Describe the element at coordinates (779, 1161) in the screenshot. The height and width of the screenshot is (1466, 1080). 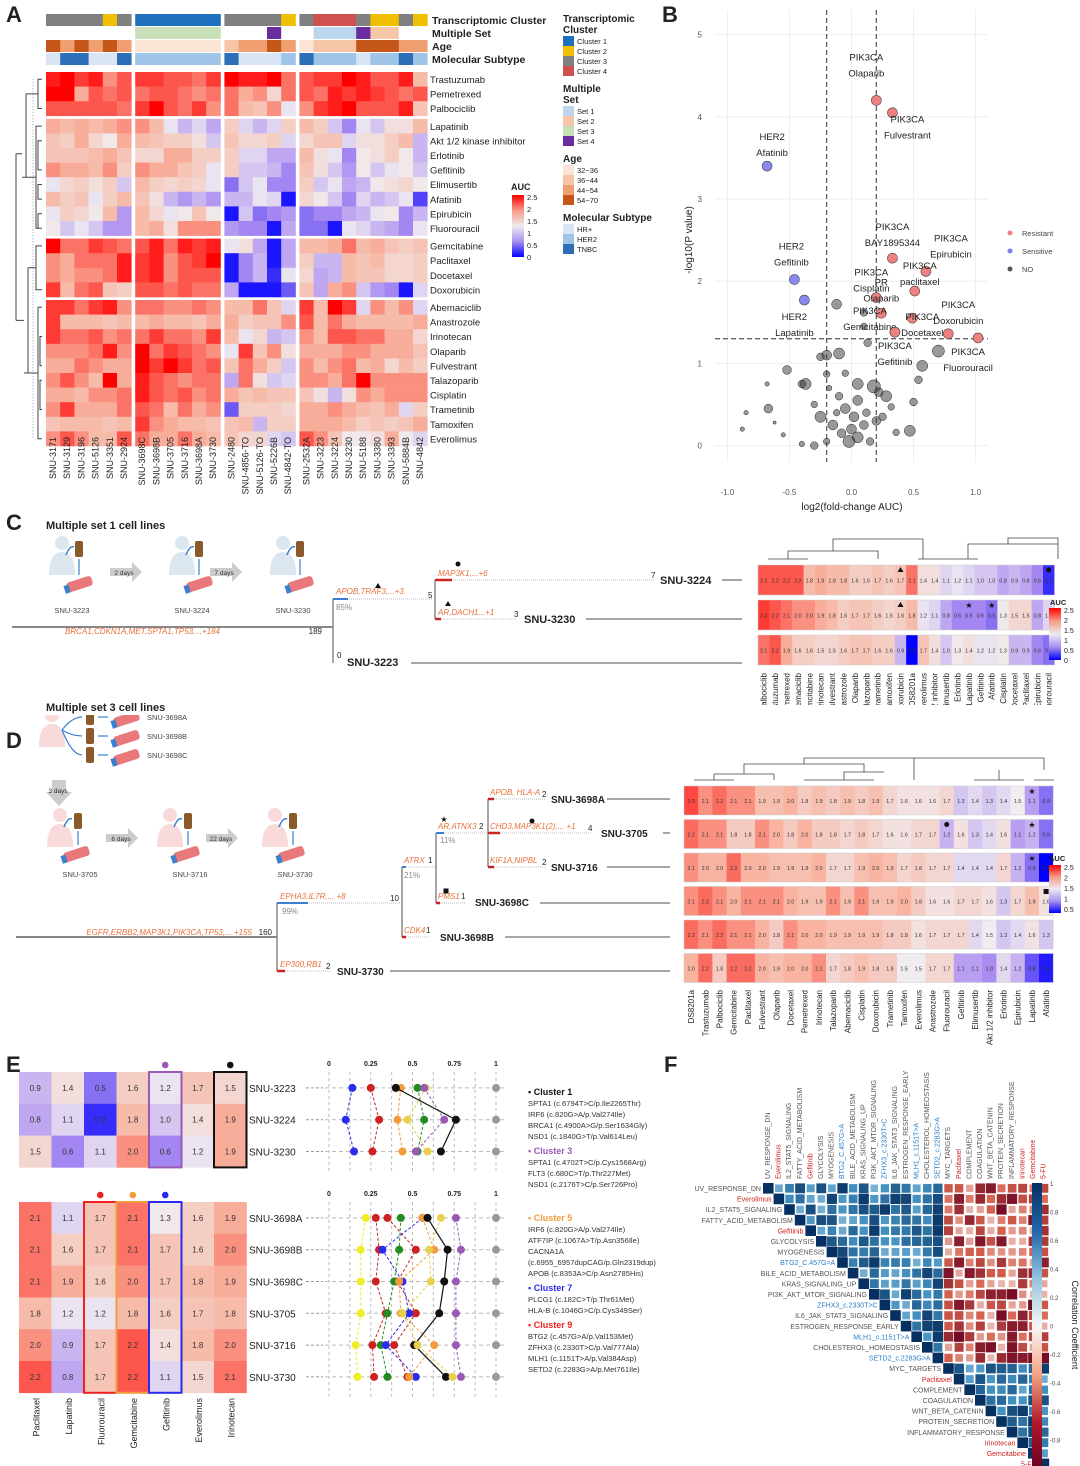
I see `column-variable-label: Everolimus` at that location.